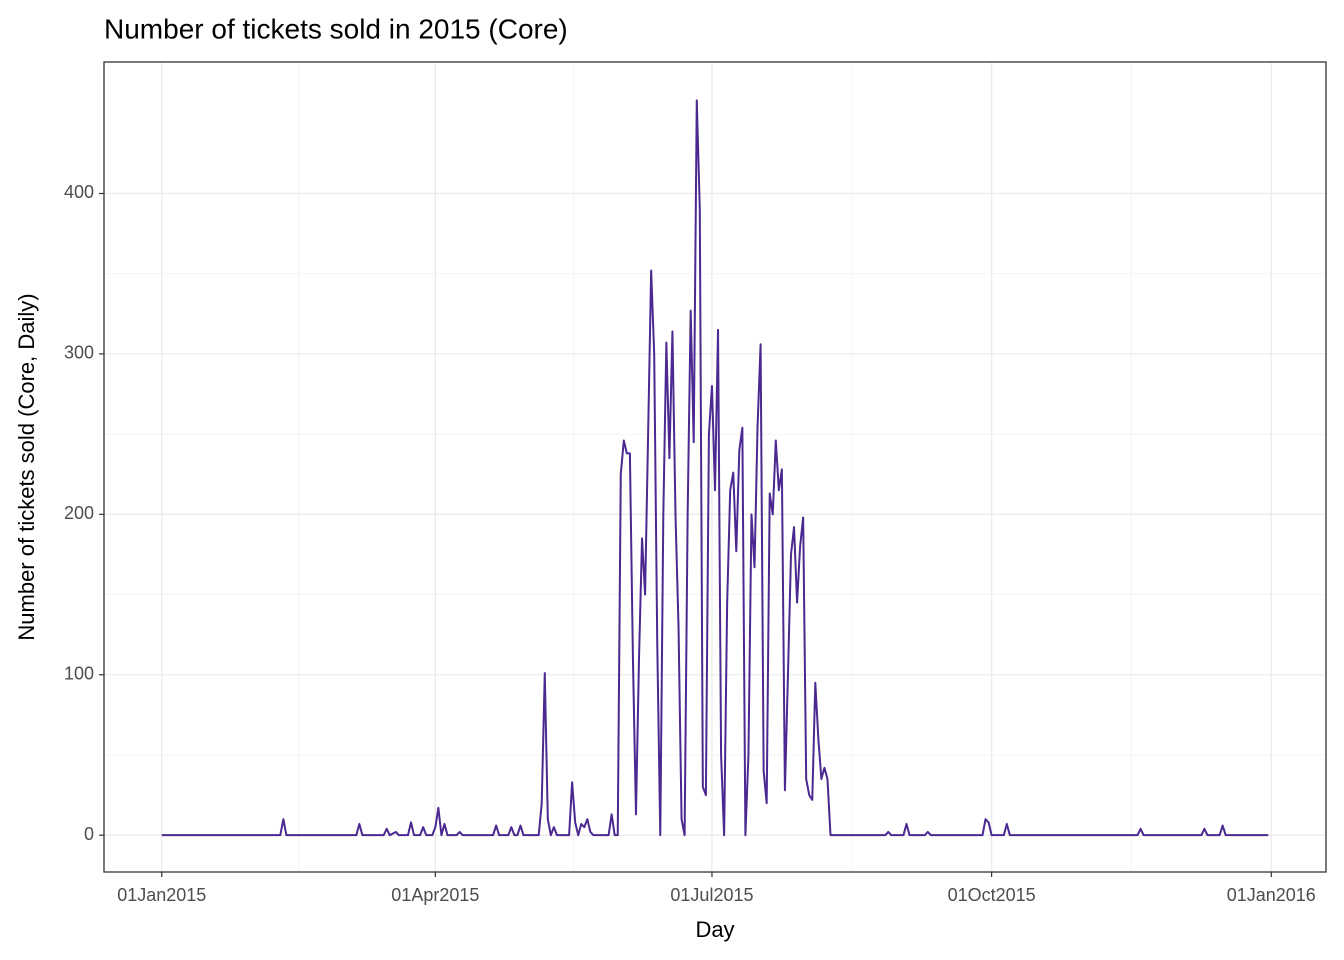  What do you see at coordinates (161, 895) in the screenshot?
I see `x-tick-label: 01Jan2015` at bounding box center [161, 895].